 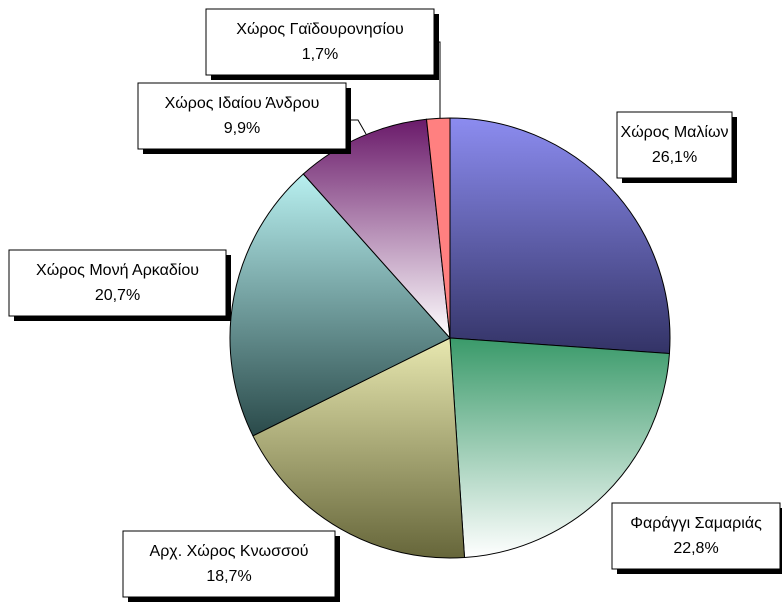 I want to click on slice-value-label: 1,7%, so click(x=320, y=54).